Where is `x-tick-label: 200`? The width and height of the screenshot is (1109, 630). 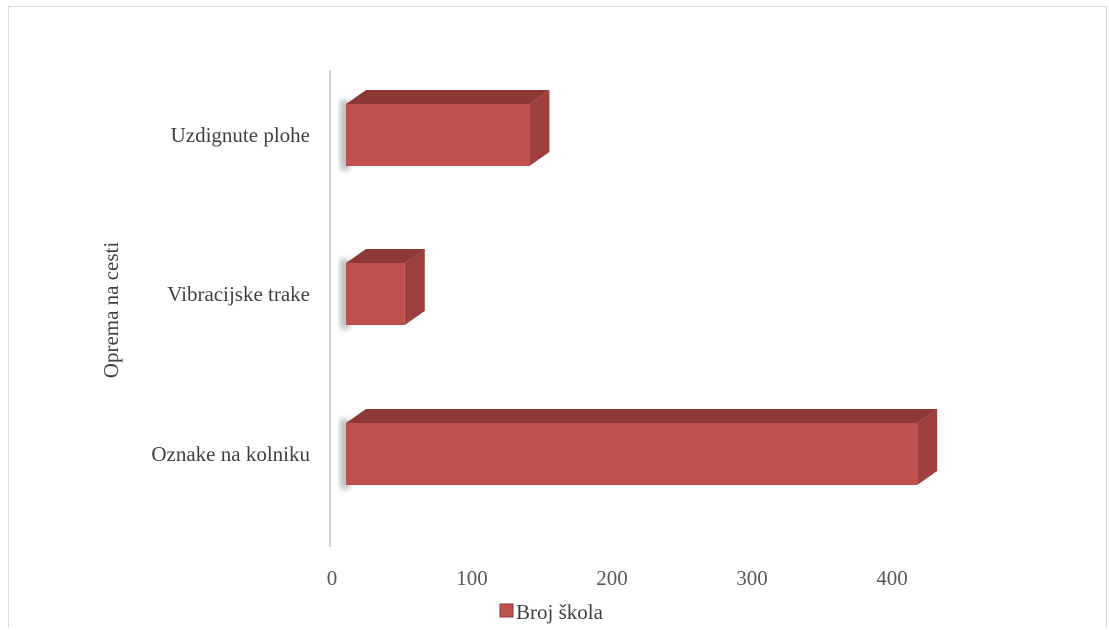 x-tick-label: 200 is located at coordinates (612, 578).